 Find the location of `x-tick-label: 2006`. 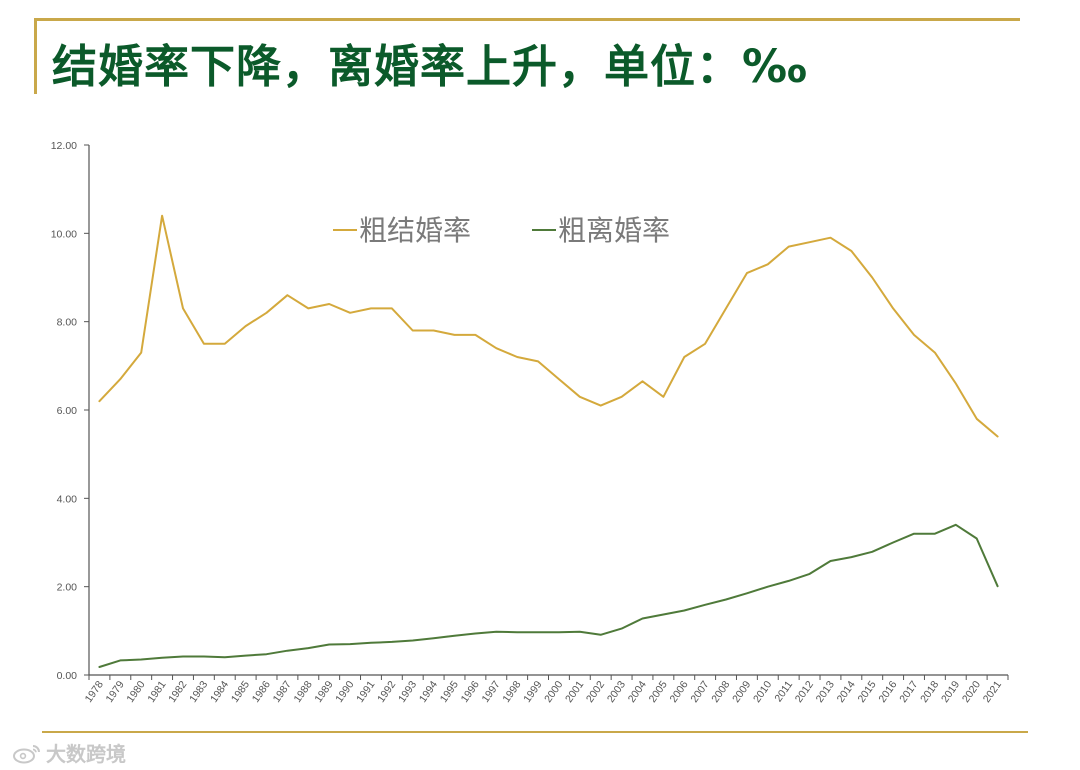

x-tick-label: 2006 is located at coordinates (678, 692).